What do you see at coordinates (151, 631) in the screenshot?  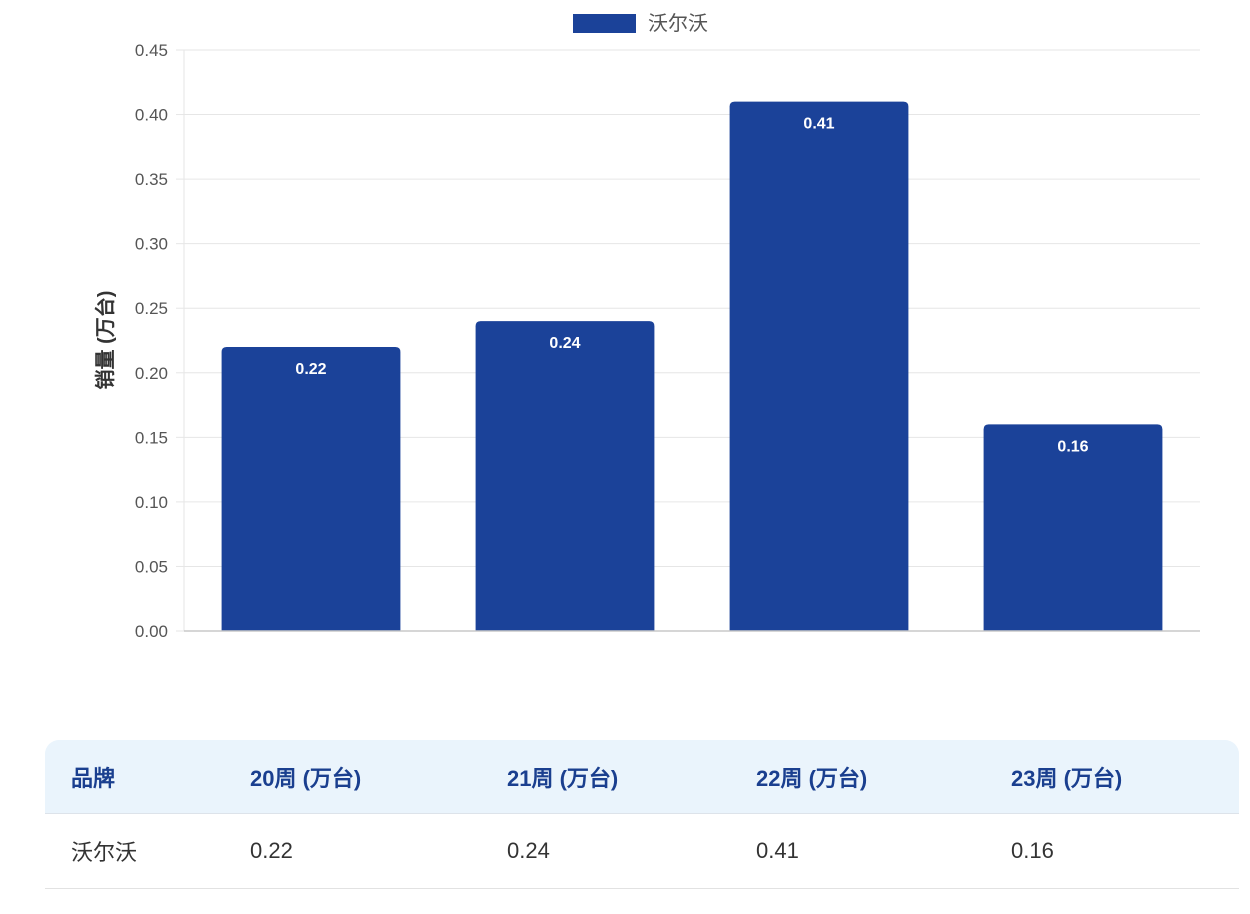 I see `y-tick-label: 0.00` at bounding box center [151, 631].